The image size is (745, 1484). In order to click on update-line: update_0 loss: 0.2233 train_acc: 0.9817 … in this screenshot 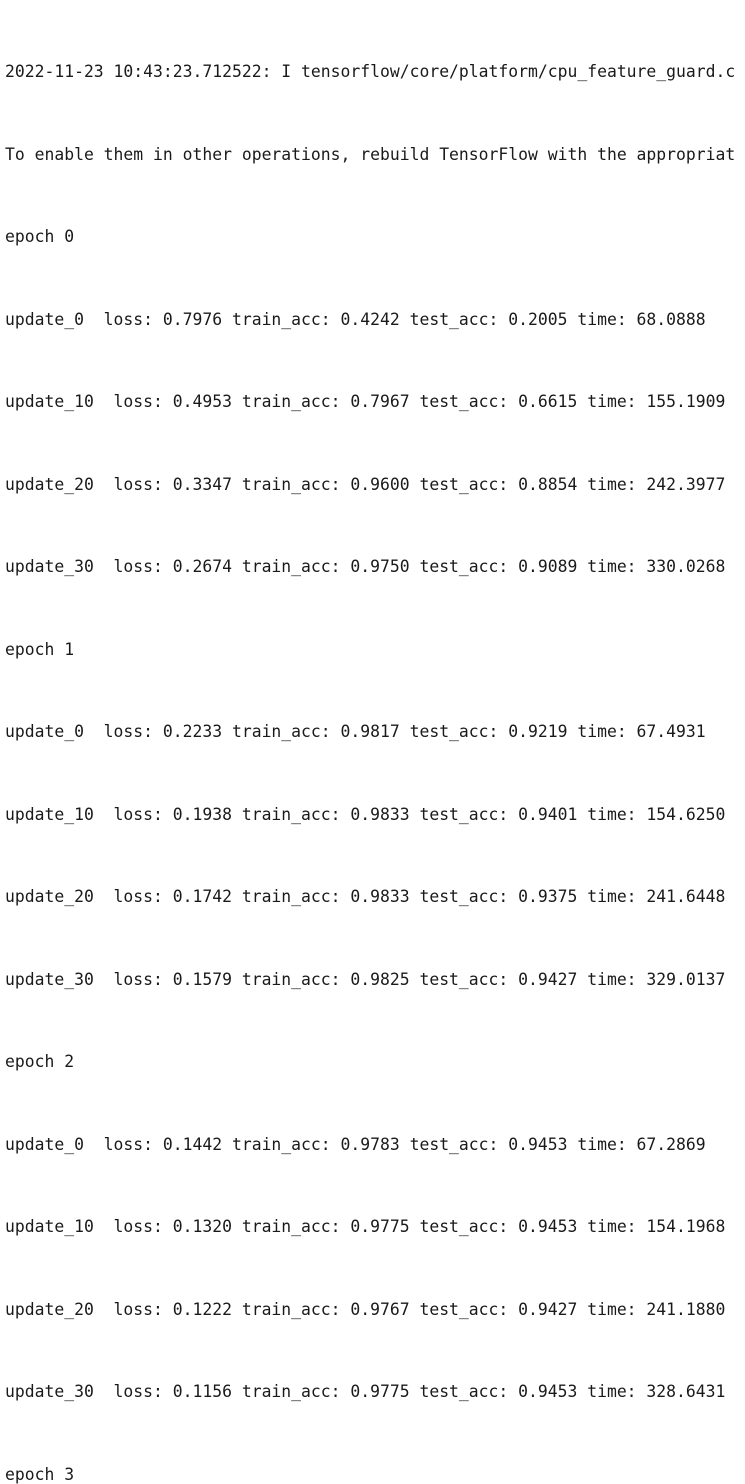, I will do `click(375, 732)`.